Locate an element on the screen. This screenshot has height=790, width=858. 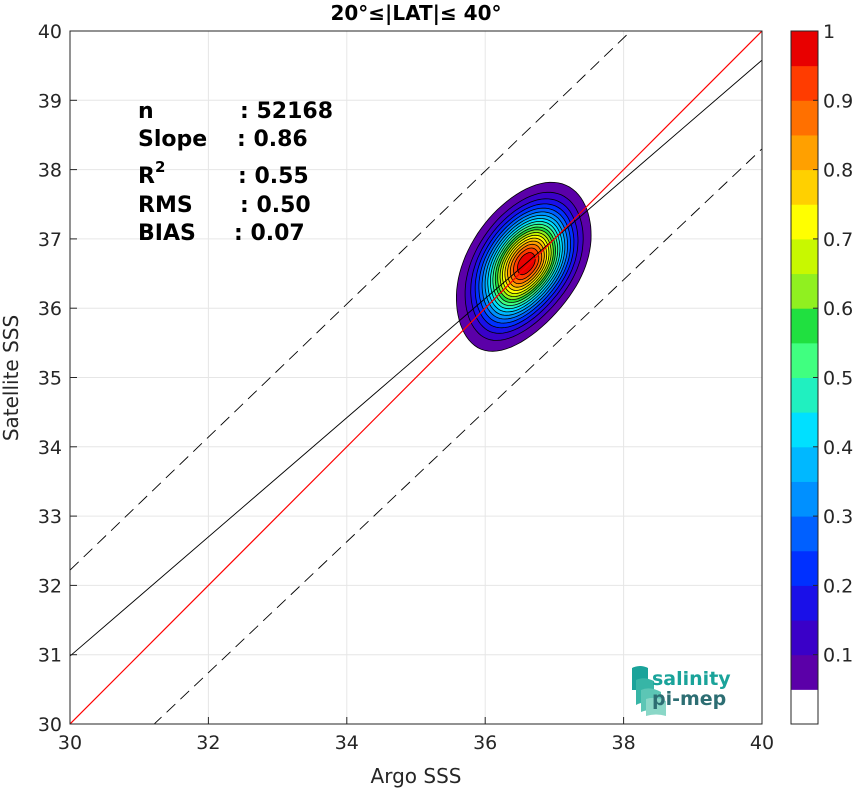
salinity-pi-mep-logo: salinity pi-mep is located at coordinates (681, 691).